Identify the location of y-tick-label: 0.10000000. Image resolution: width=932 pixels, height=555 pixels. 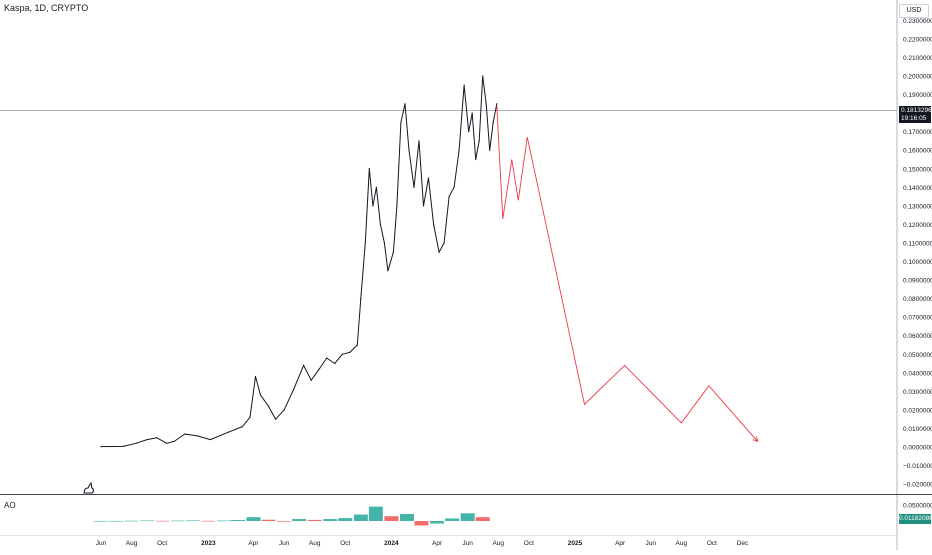
(917, 262).